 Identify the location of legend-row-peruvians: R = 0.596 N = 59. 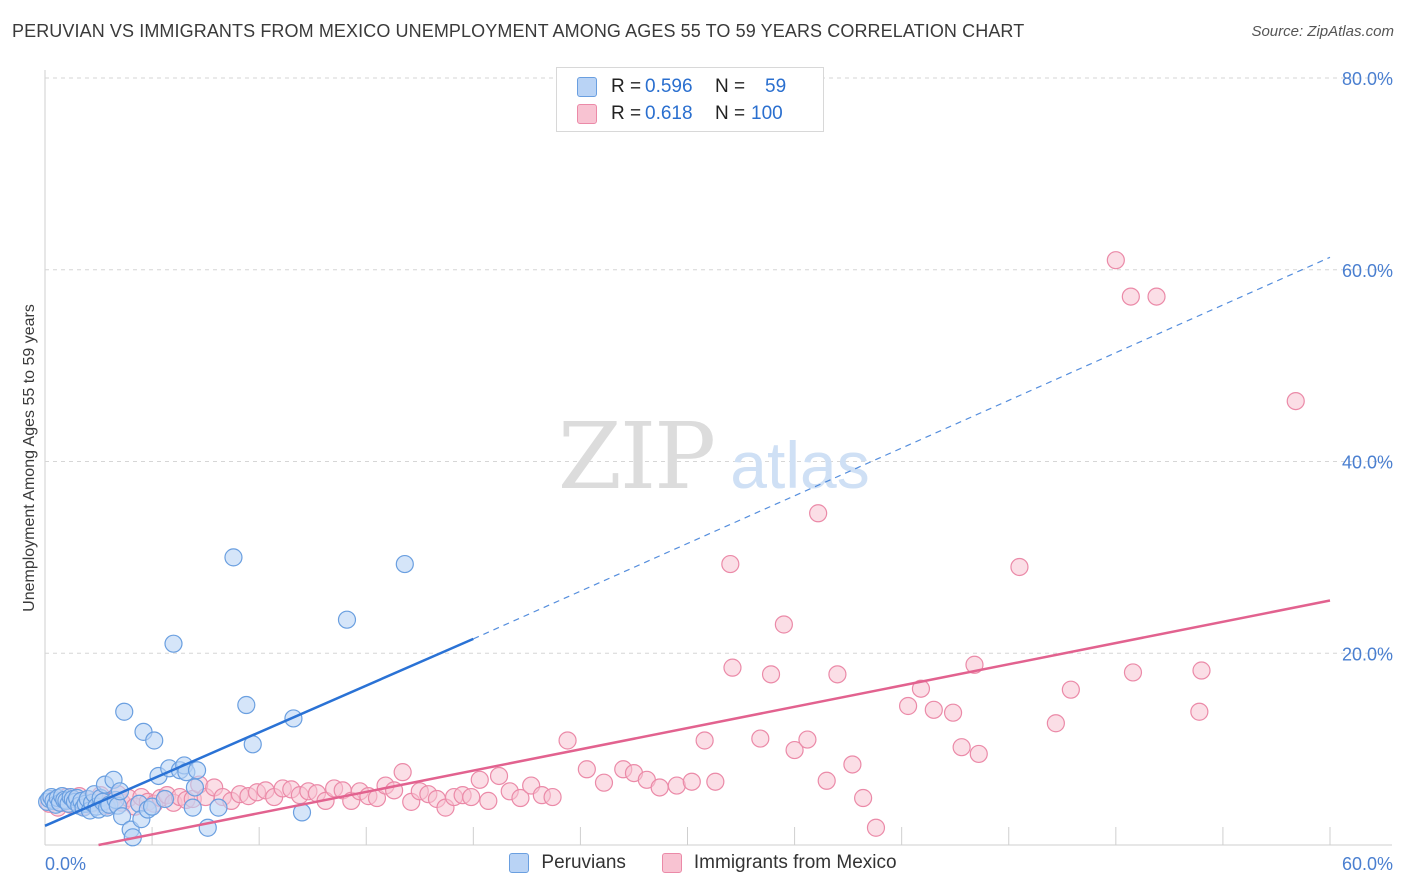
(681, 87).